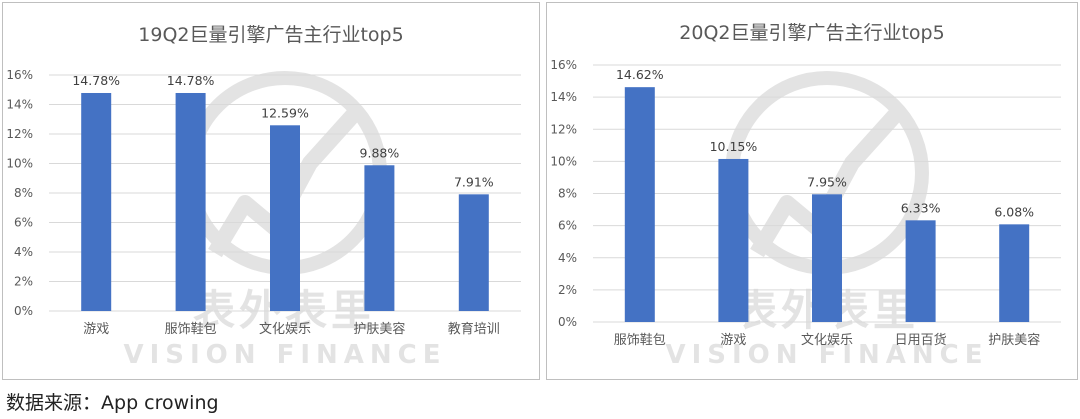 This screenshot has height=419, width=1080. What do you see at coordinates (1014, 211) in the screenshot?
I see `data-label: 6.08%` at bounding box center [1014, 211].